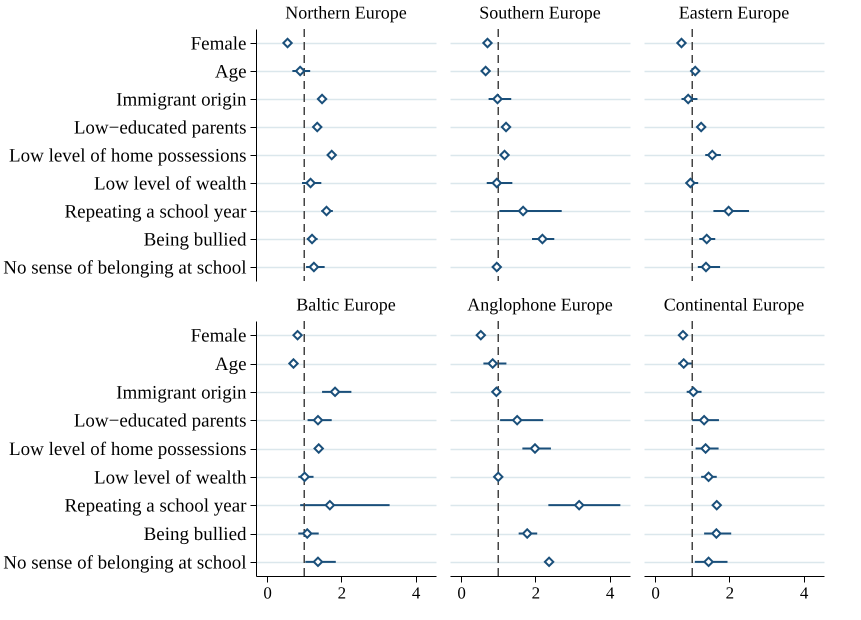 This screenshot has width=861, height=620. I want to click on chart-title: Northern Europe, so click(346, 12).